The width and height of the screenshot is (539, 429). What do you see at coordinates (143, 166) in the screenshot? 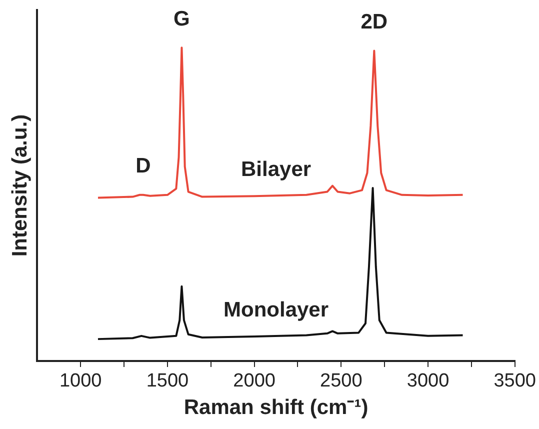
I see `annotation: D` at bounding box center [143, 166].